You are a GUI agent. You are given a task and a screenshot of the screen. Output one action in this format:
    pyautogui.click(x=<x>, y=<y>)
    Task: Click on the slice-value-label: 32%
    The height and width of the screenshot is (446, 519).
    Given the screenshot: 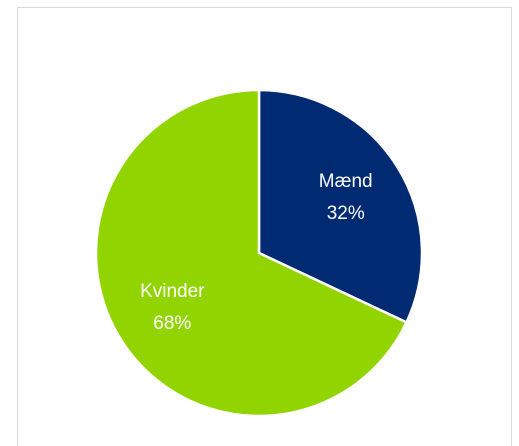 What is the action you would take?
    pyautogui.click(x=346, y=213)
    